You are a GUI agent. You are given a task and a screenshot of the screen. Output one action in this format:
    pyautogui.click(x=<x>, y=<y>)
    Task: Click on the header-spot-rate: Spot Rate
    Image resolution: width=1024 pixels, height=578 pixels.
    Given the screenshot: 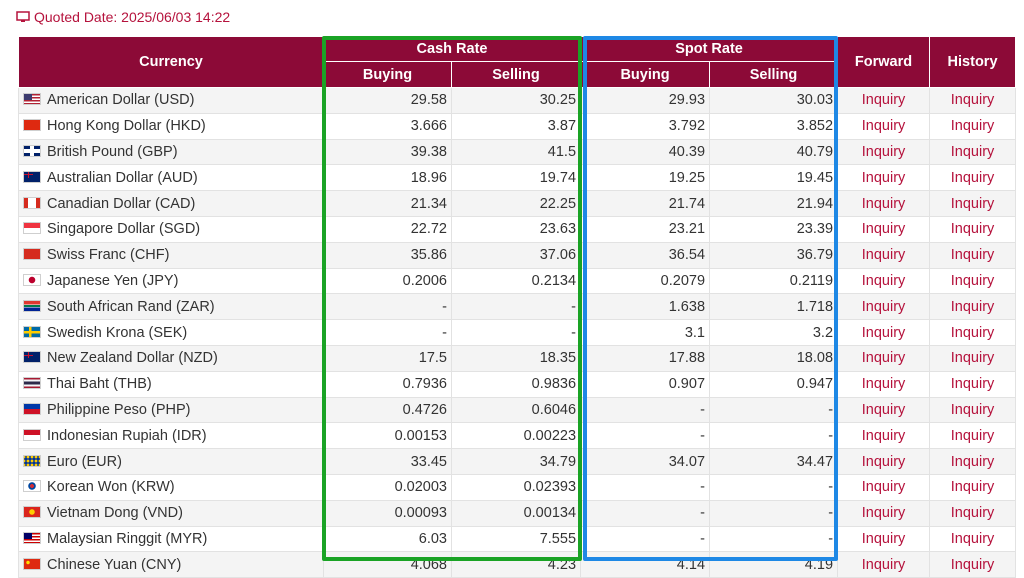 What is the action you would take?
    pyautogui.click(x=709, y=49)
    